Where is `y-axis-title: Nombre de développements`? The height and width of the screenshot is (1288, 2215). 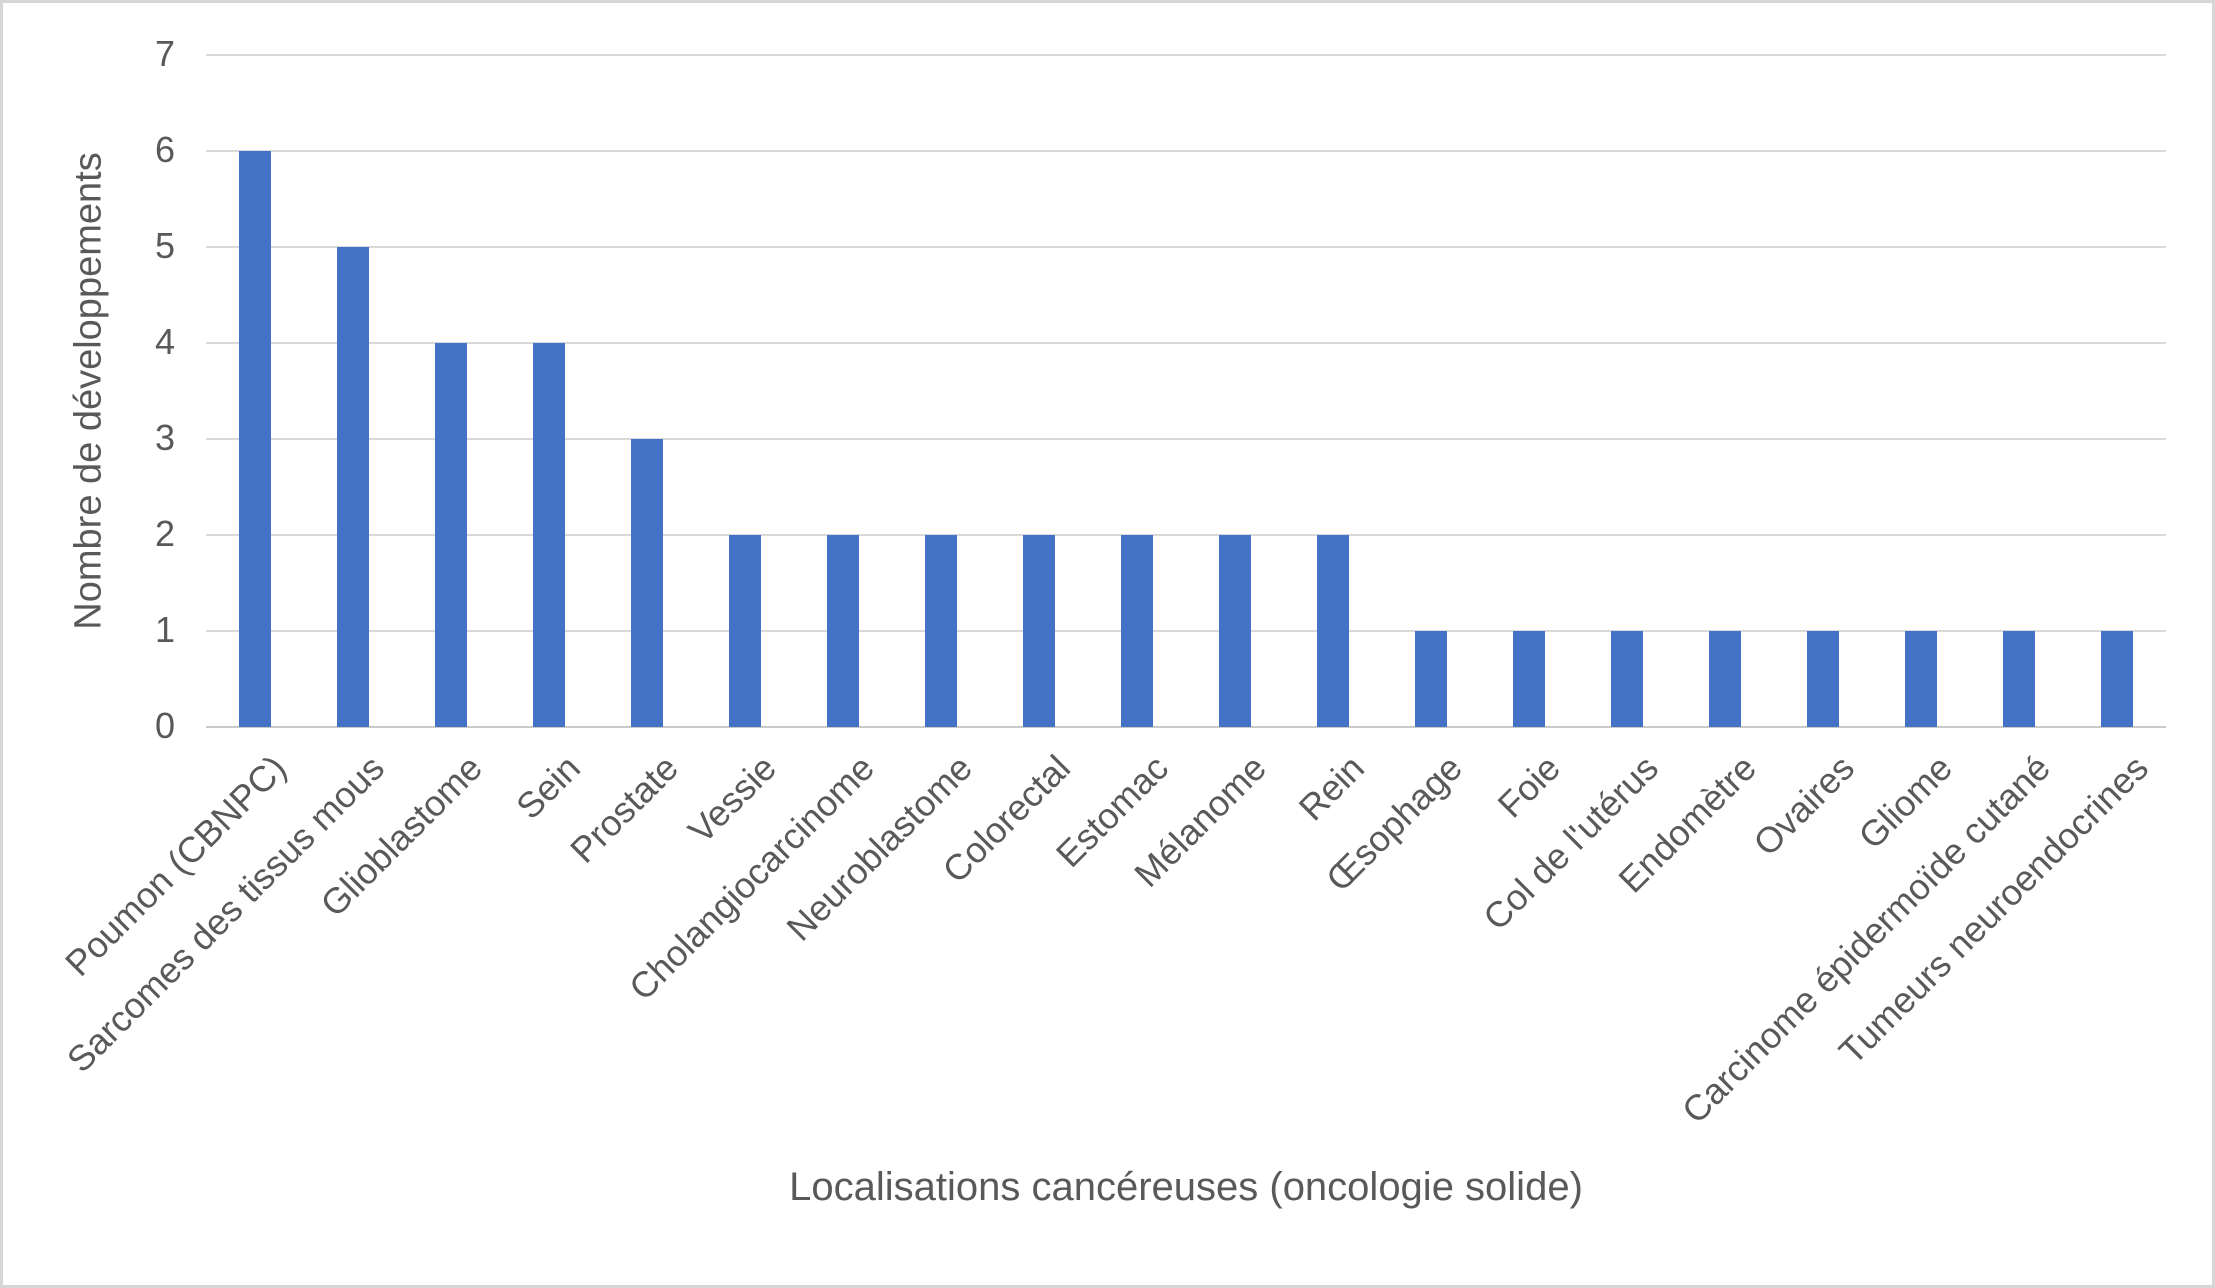 y-axis-title: Nombre de développements is located at coordinates (88, 391).